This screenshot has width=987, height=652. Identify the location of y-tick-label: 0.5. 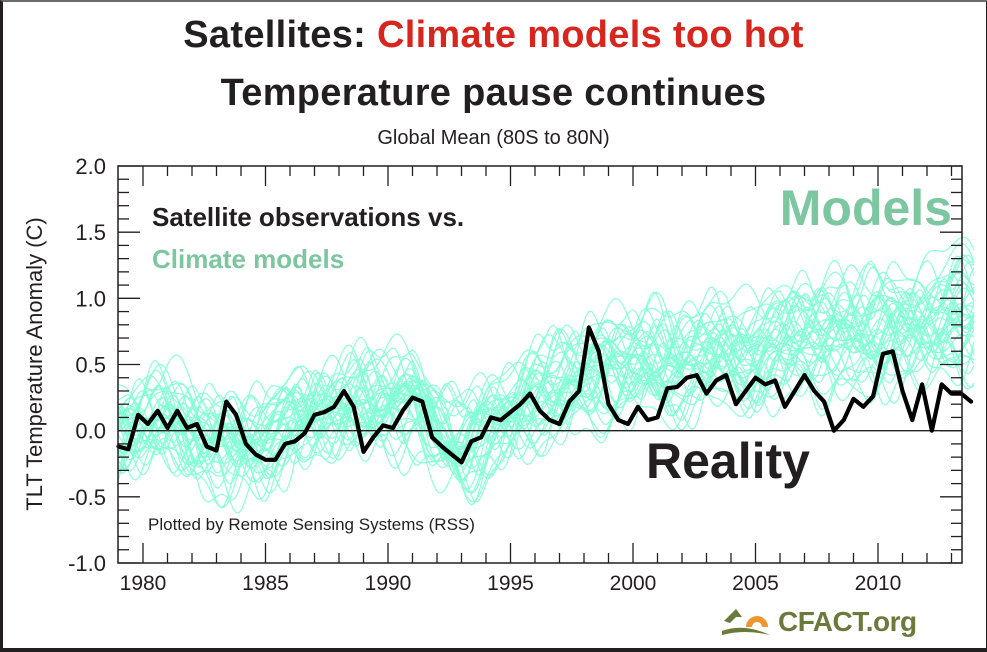
(90, 365).